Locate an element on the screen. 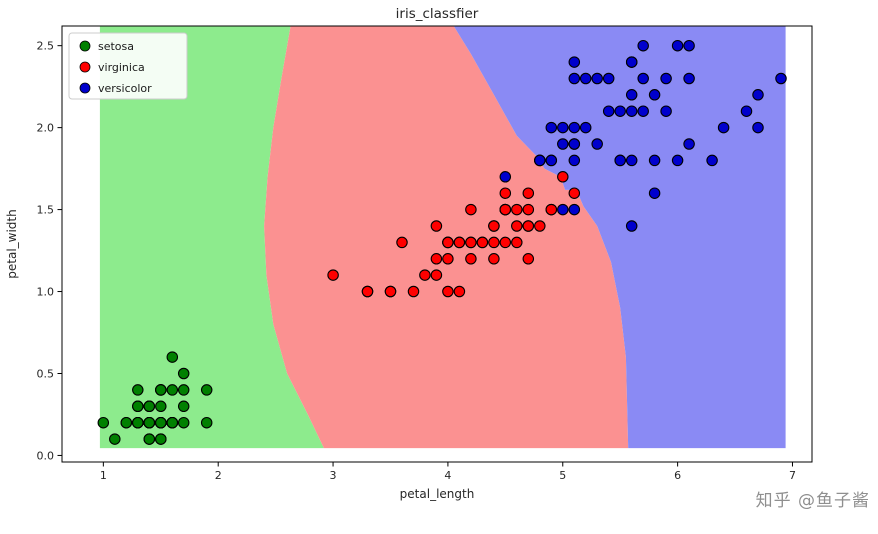 Image resolution: width=878 pixels, height=534 pixels. x-tick-label: 4 is located at coordinates (447, 475).